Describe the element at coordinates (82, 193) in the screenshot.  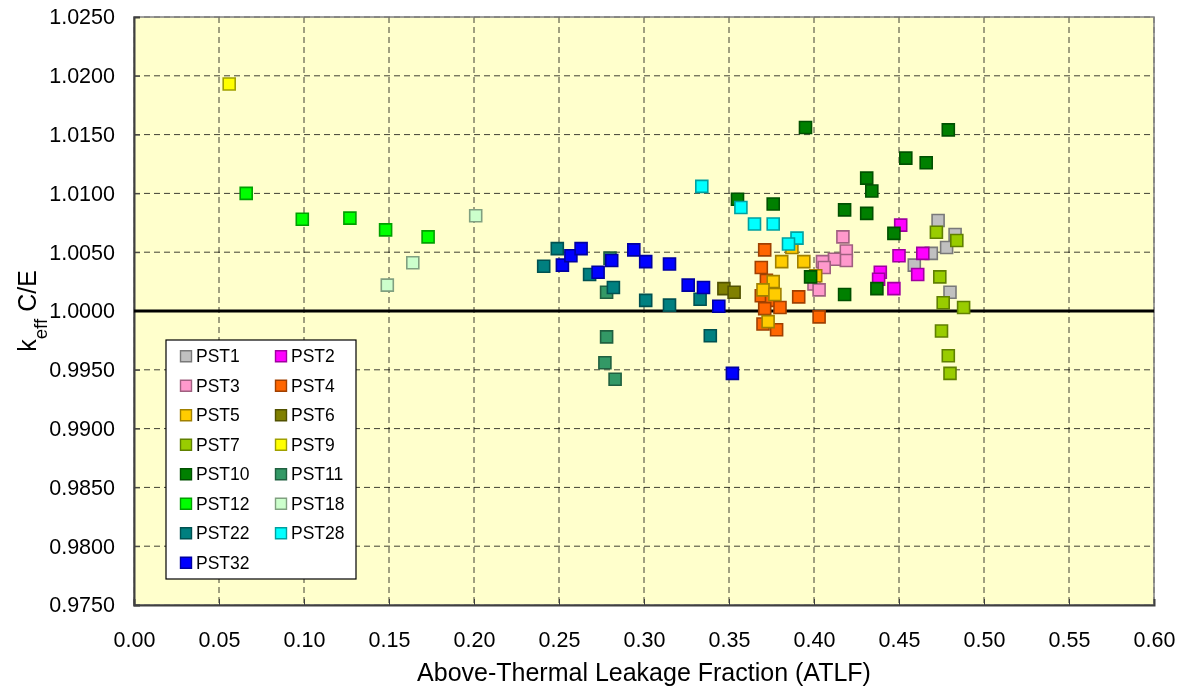
I see `y-tick-label: 1.0100` at that location.